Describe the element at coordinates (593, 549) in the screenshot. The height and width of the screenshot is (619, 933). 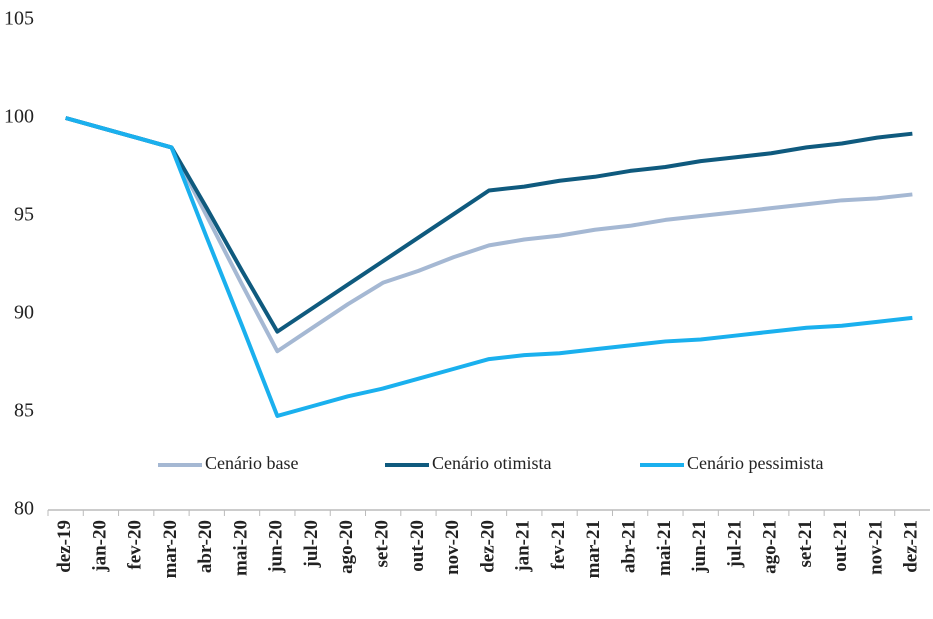
I see `x-tick-label: mar-21` at that location.